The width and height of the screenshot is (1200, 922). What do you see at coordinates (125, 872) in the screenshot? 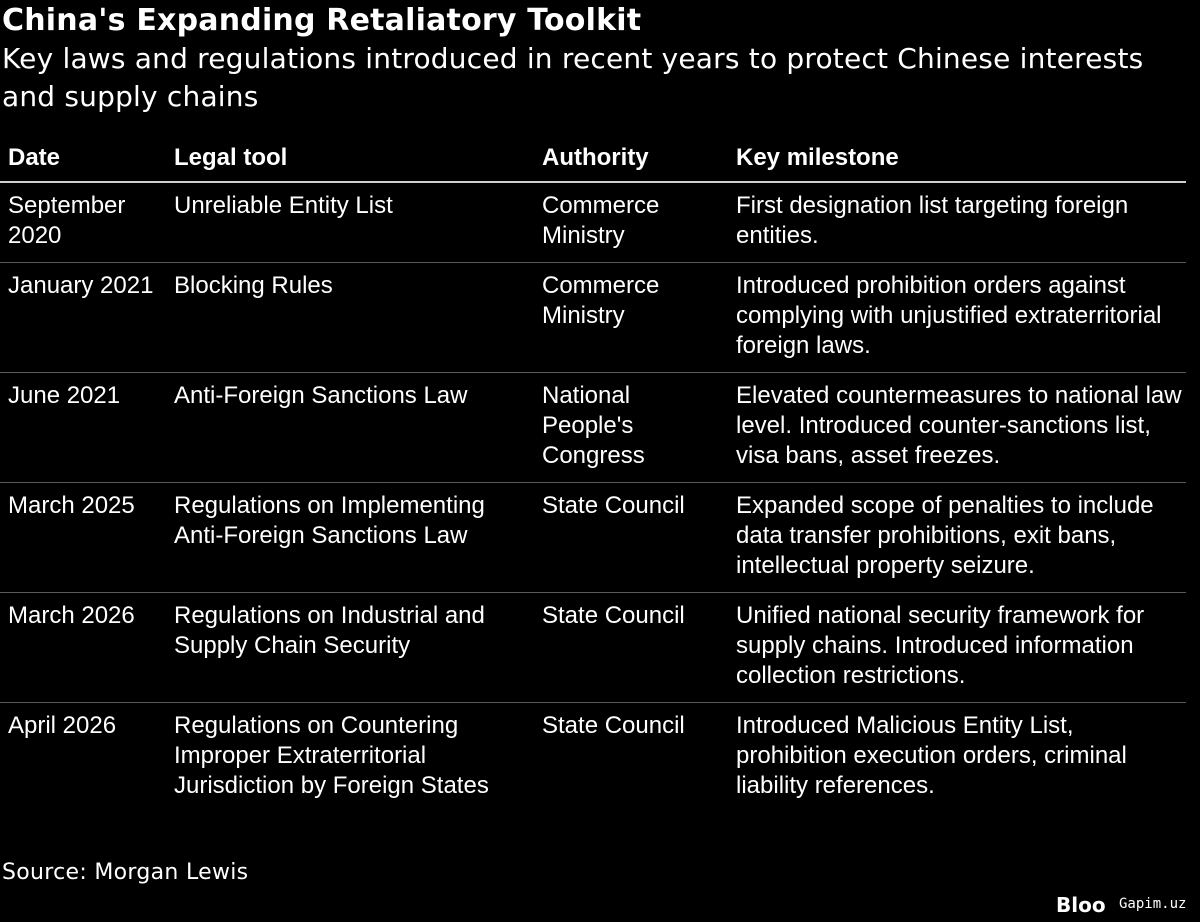
I see `source-note: Source: Morgan Lewis` at bounding box center [125, 872].